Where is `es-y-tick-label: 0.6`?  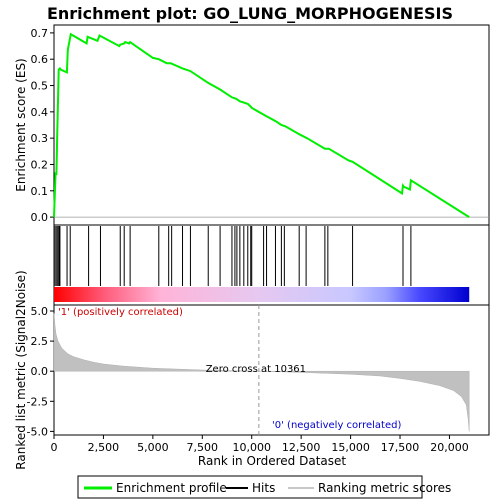 es-y-tick-label: 0.6 is located at coordinates (40, 59).